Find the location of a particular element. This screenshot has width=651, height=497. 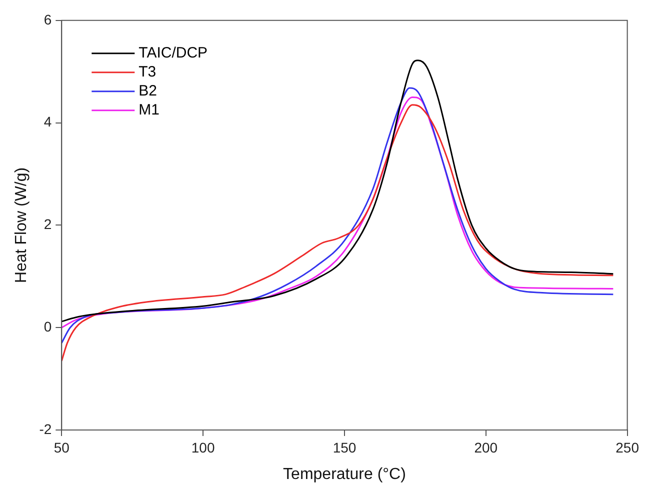

x-axis-title: Temperature (°C) is located at coordinates (344, 474).